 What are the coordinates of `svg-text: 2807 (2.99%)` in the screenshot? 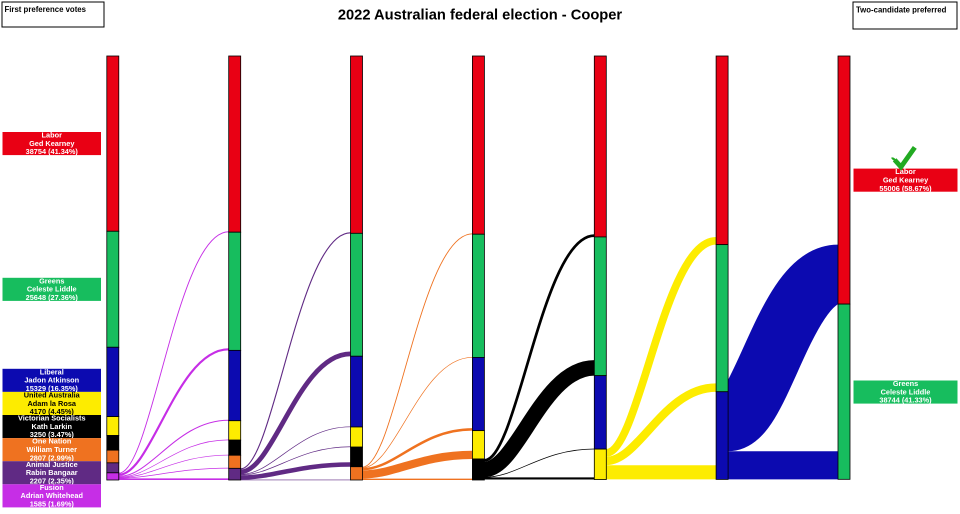 It's located at (52, 457).